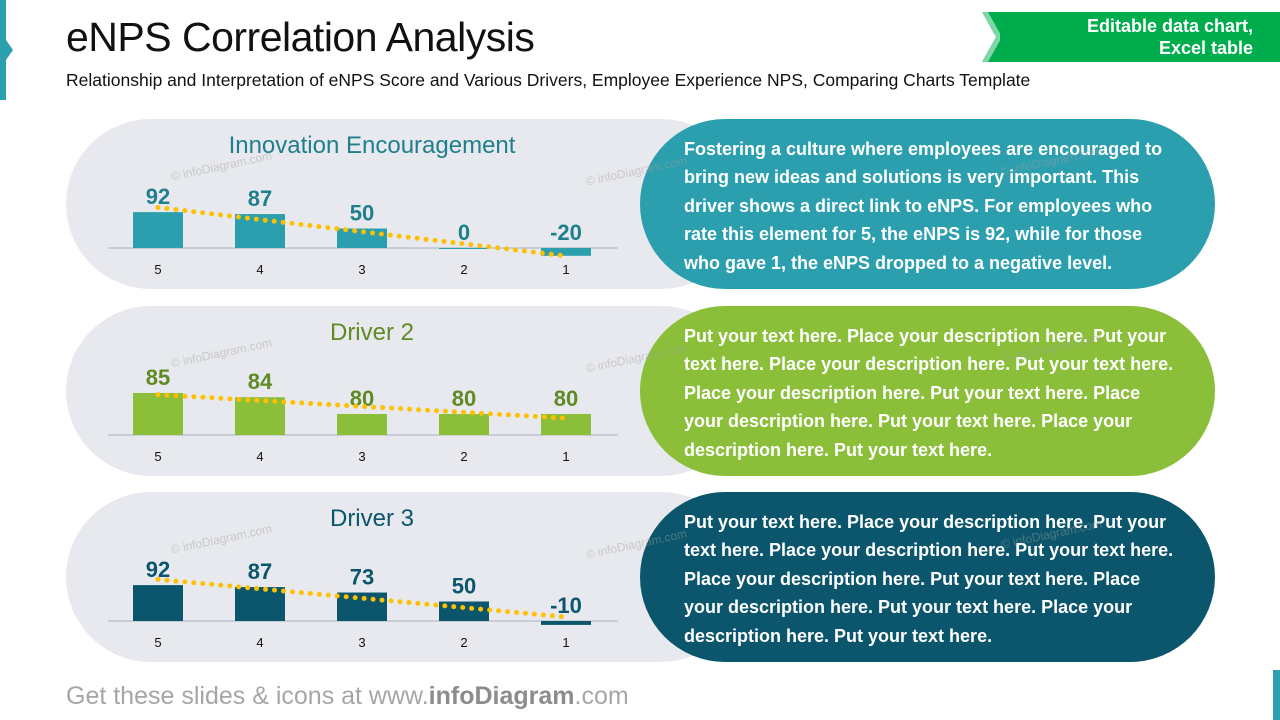 The height and width of the screenshot is (720, 1280). I want to click on chart-title: Innovation Encouragement, so click(372, 145).